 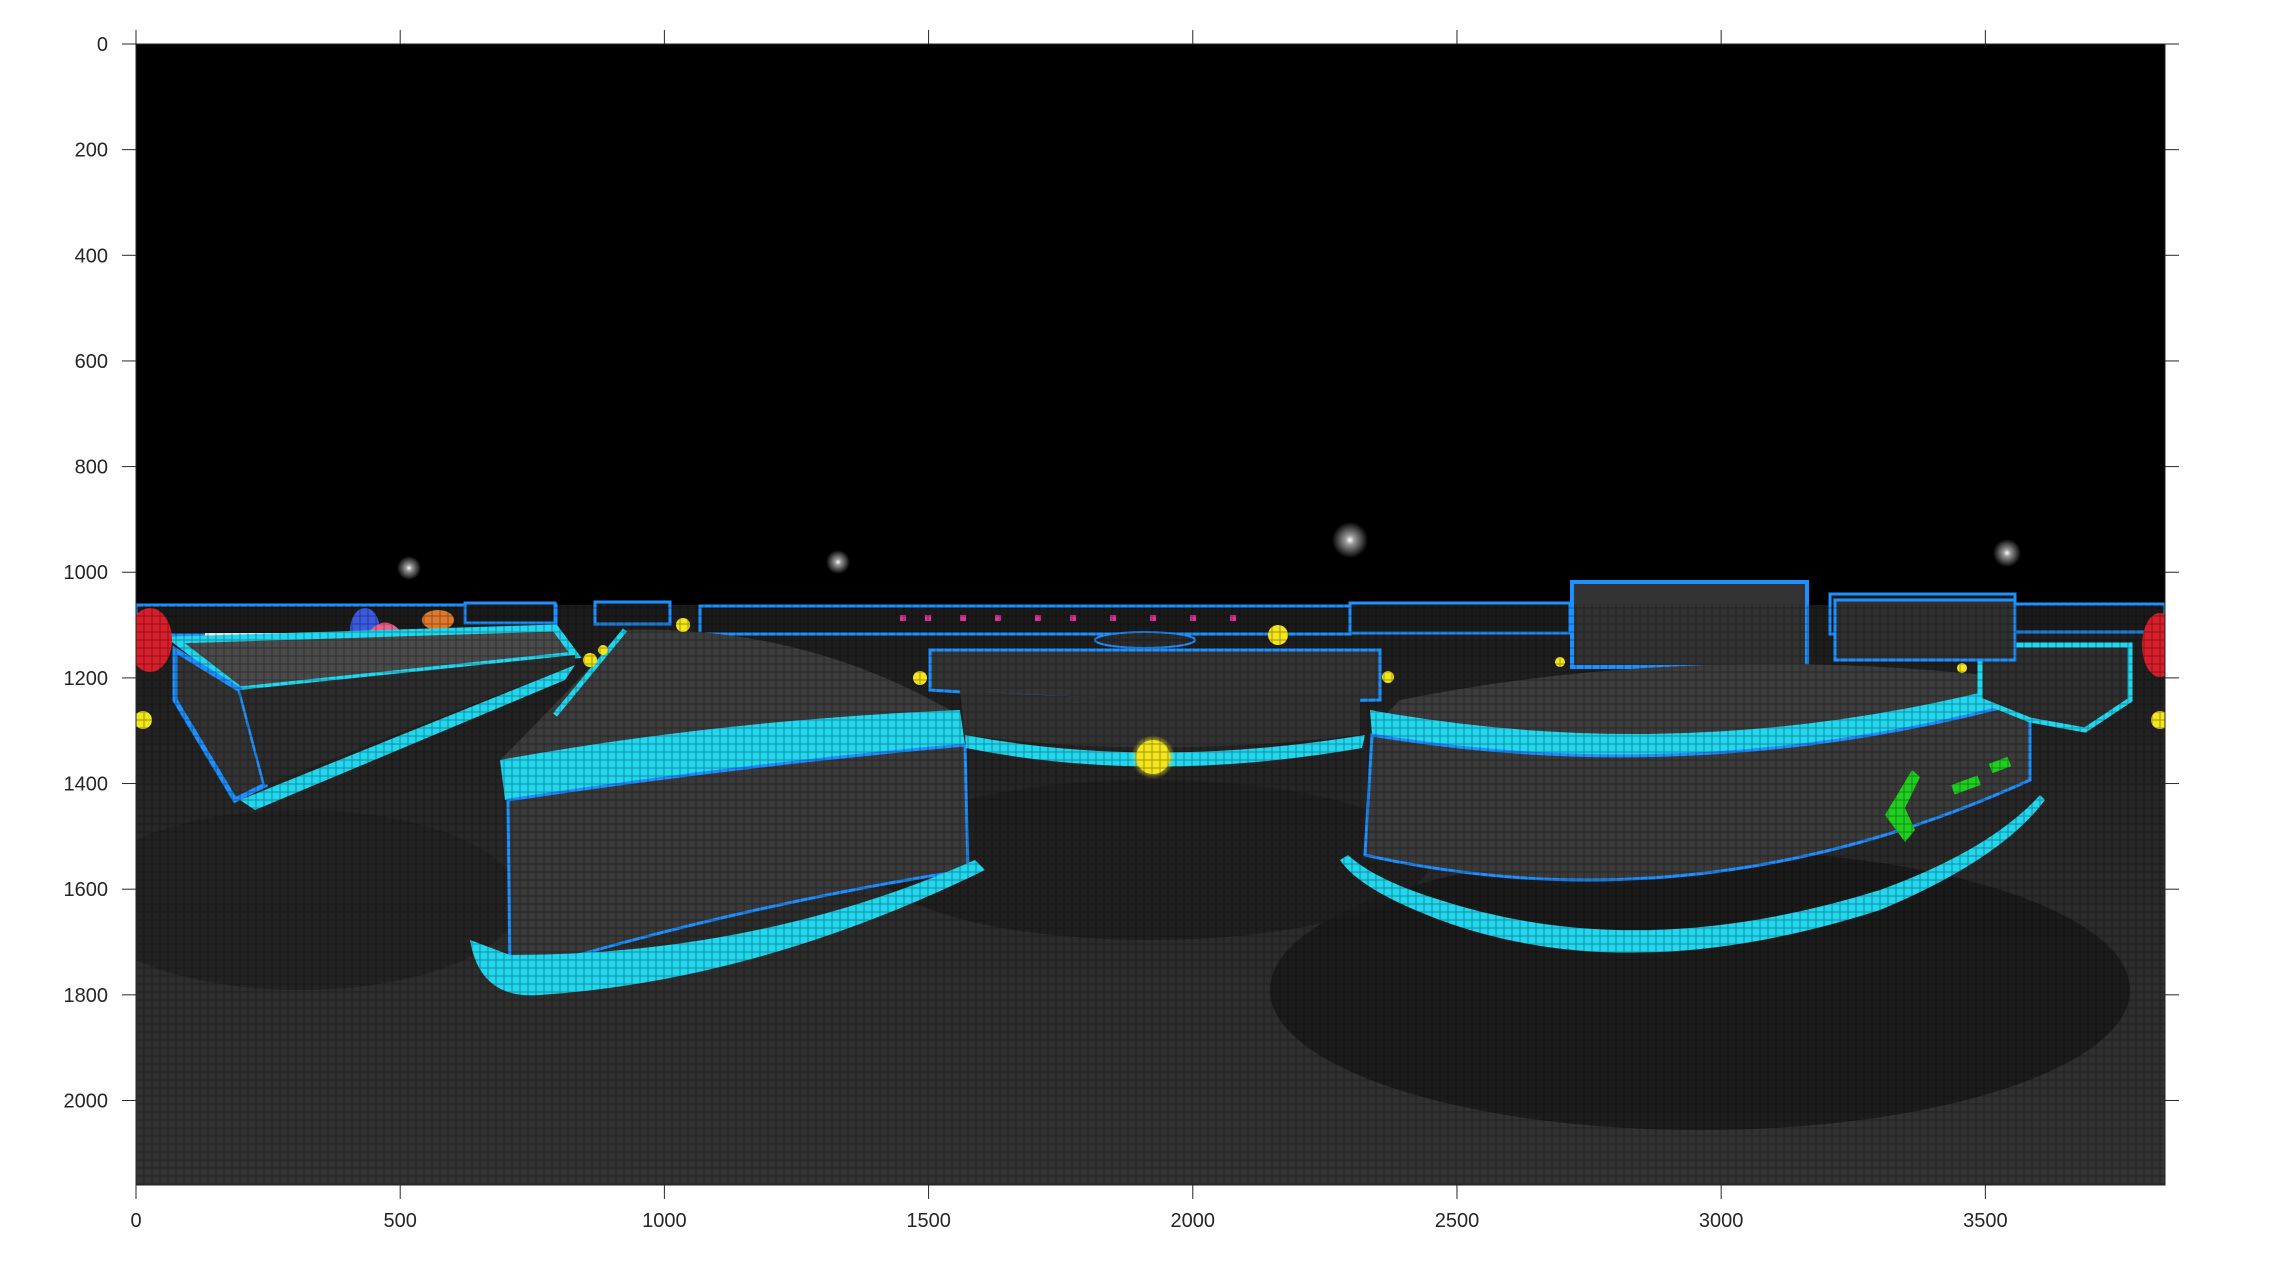 I want to click on y-tick-label: 0, so click(x=102, y=45).